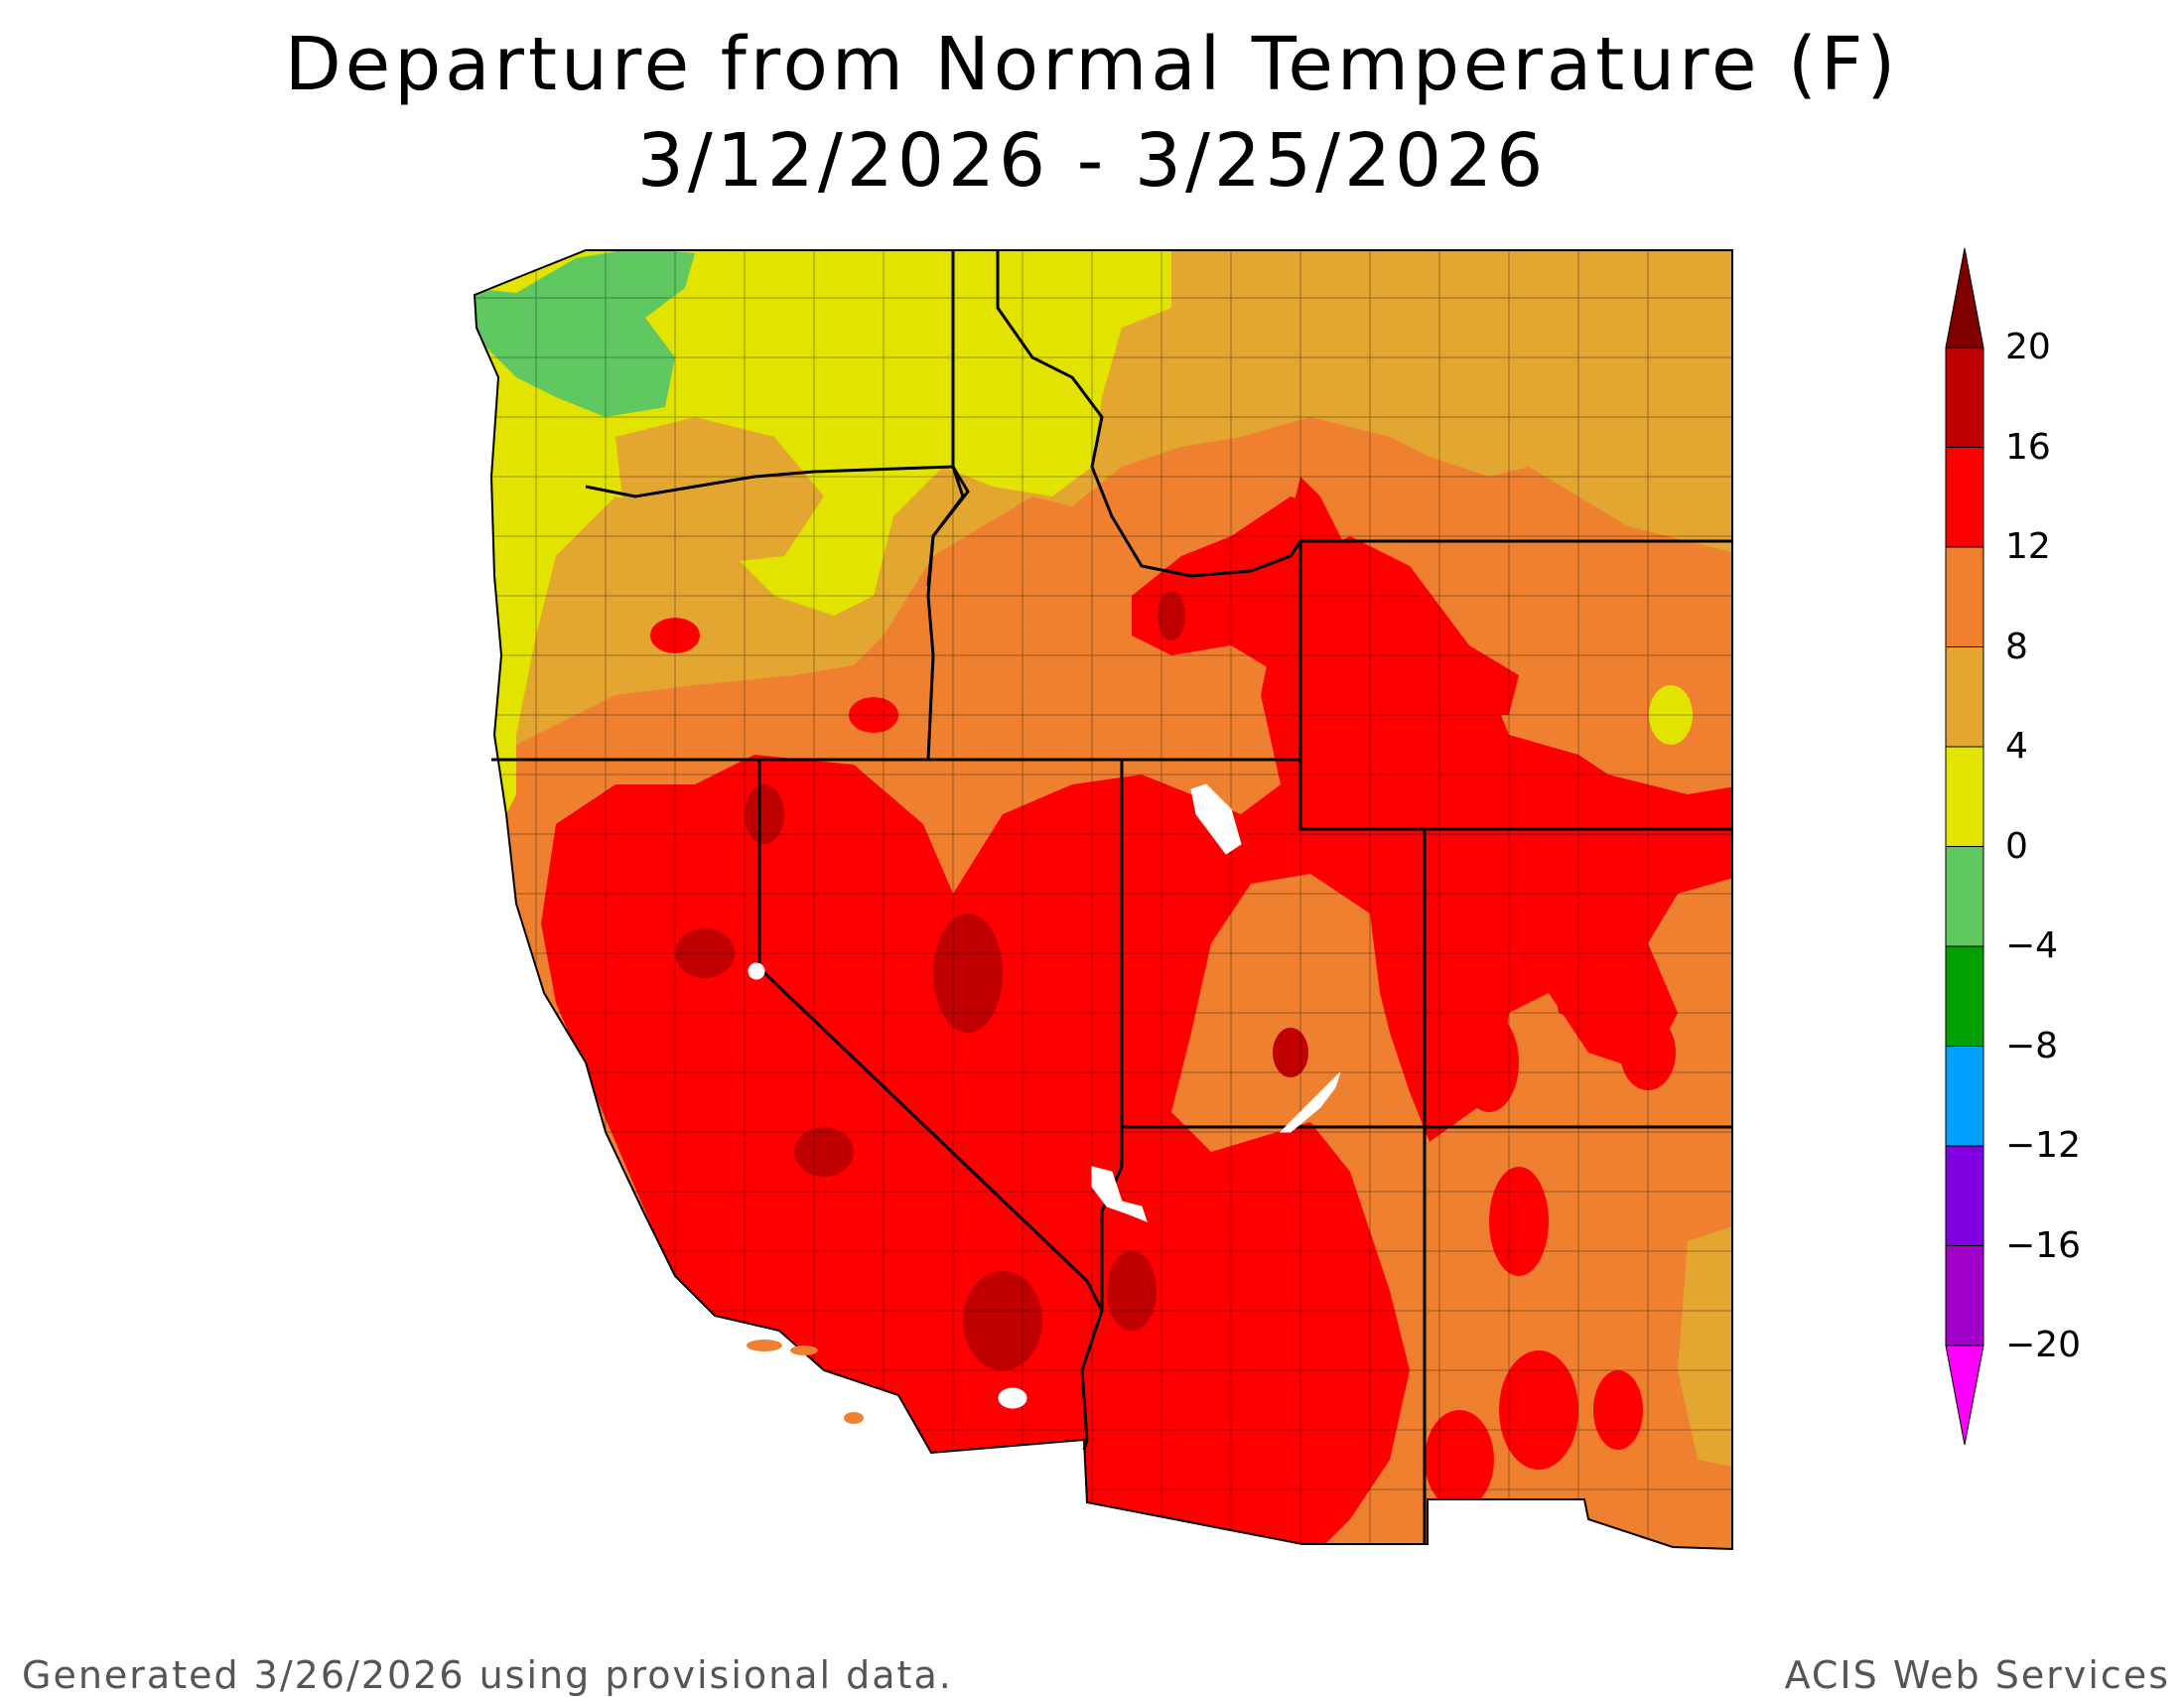  Describe the element at coordinates (1002, 1320) in the screenshot. I see `band-16-20-ca3` at that location.